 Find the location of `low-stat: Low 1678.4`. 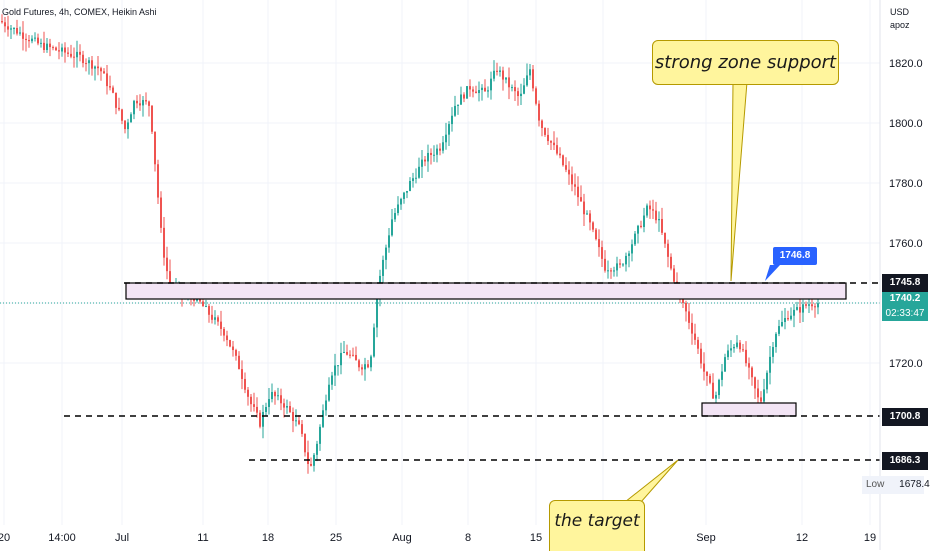

low-stat: Low 1678.4 is located at coordinates (896, 485).